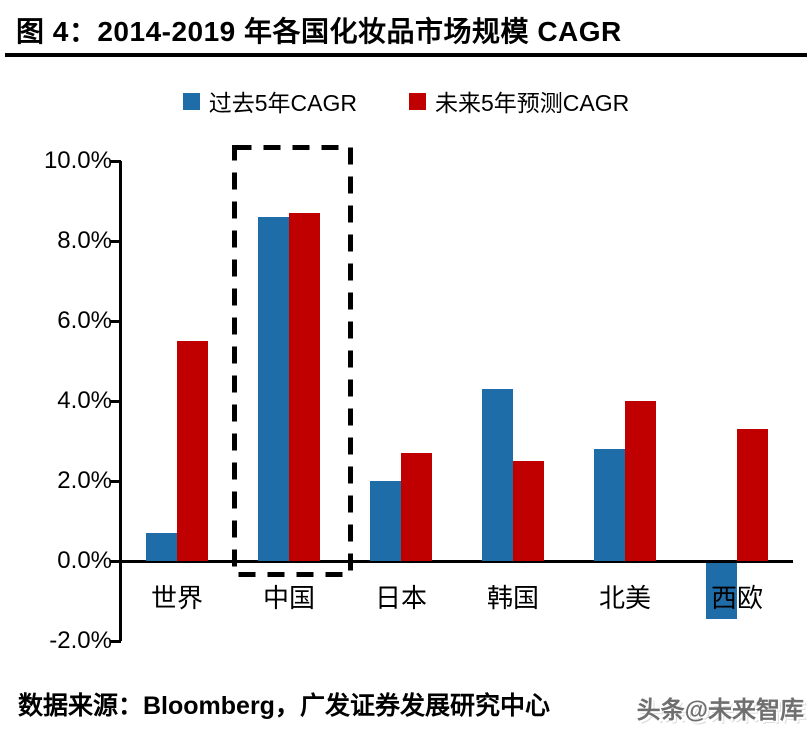 Image resolution: width=812 pixels, height=733 pixels. Describe the element at coordinates (84, 240) in the screenshot. I see `y-tick-label: 8.0%` at that location.